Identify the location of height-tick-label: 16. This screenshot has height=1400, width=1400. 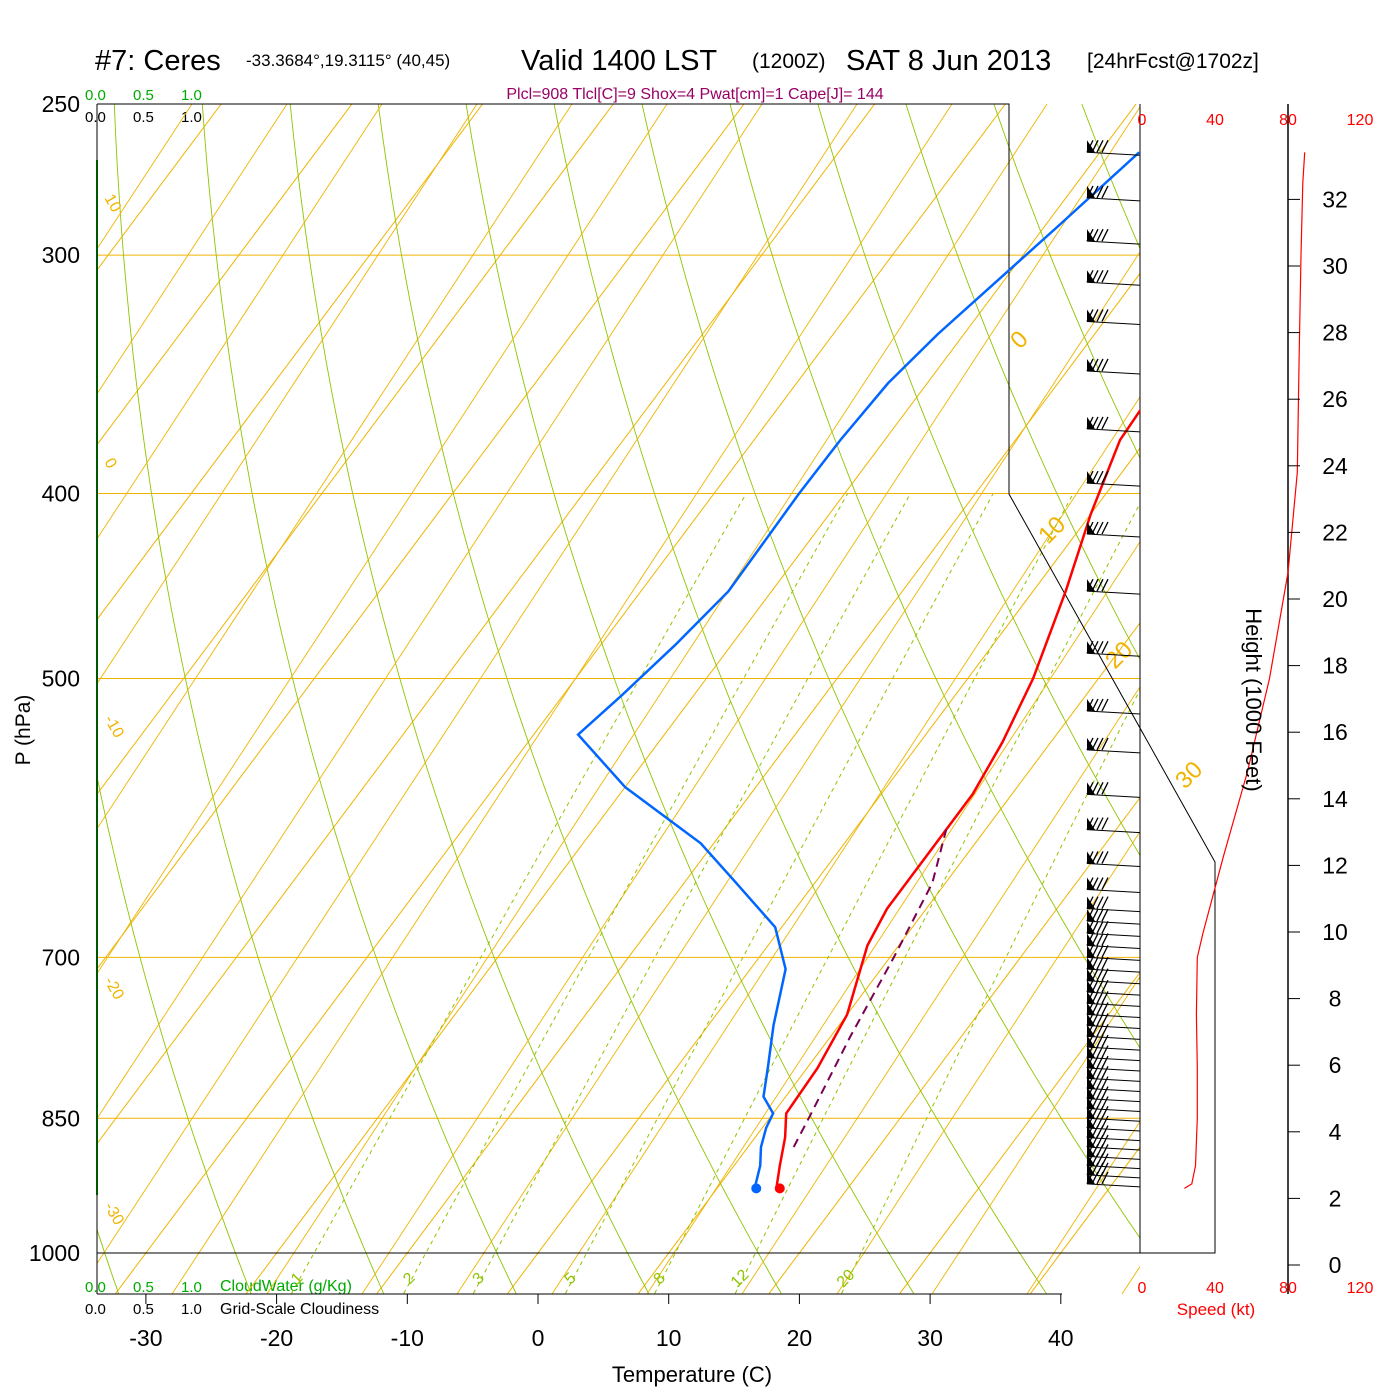
(1335, 732).